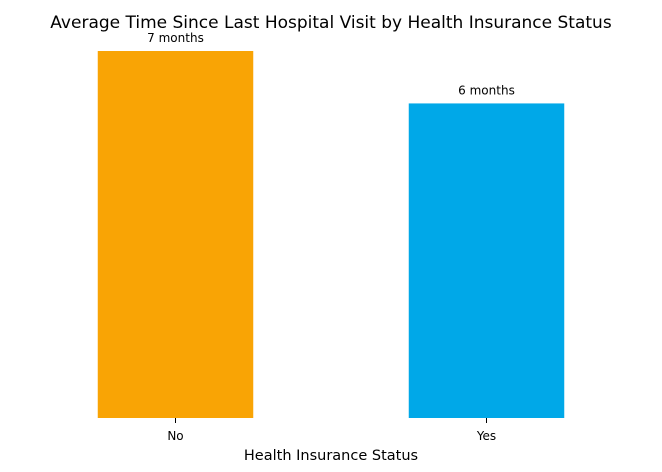 This screenshot has height=472, width=662. I want to click on x-axis-ticks: No Yes, so click(331, 430).